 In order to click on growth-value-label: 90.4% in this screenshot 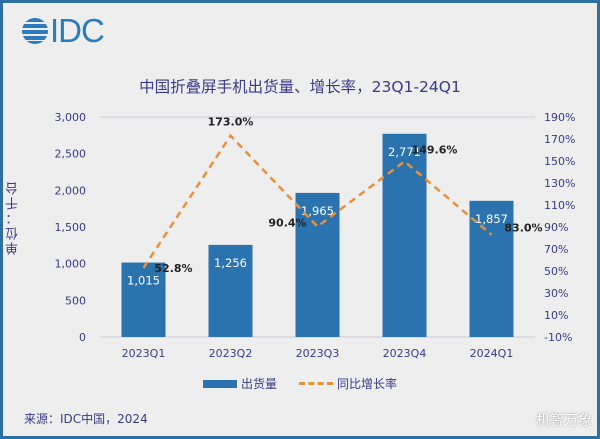, I will do `click(287, 223)`.